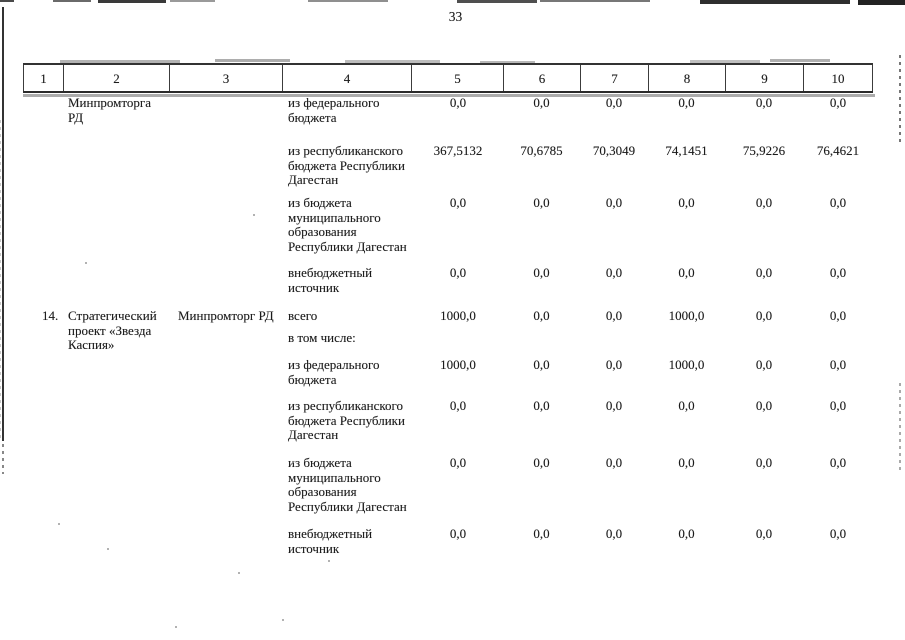  Describe the element at coordinates (43, 78) in the screenshot. I see `header-cell: 1` at that location.